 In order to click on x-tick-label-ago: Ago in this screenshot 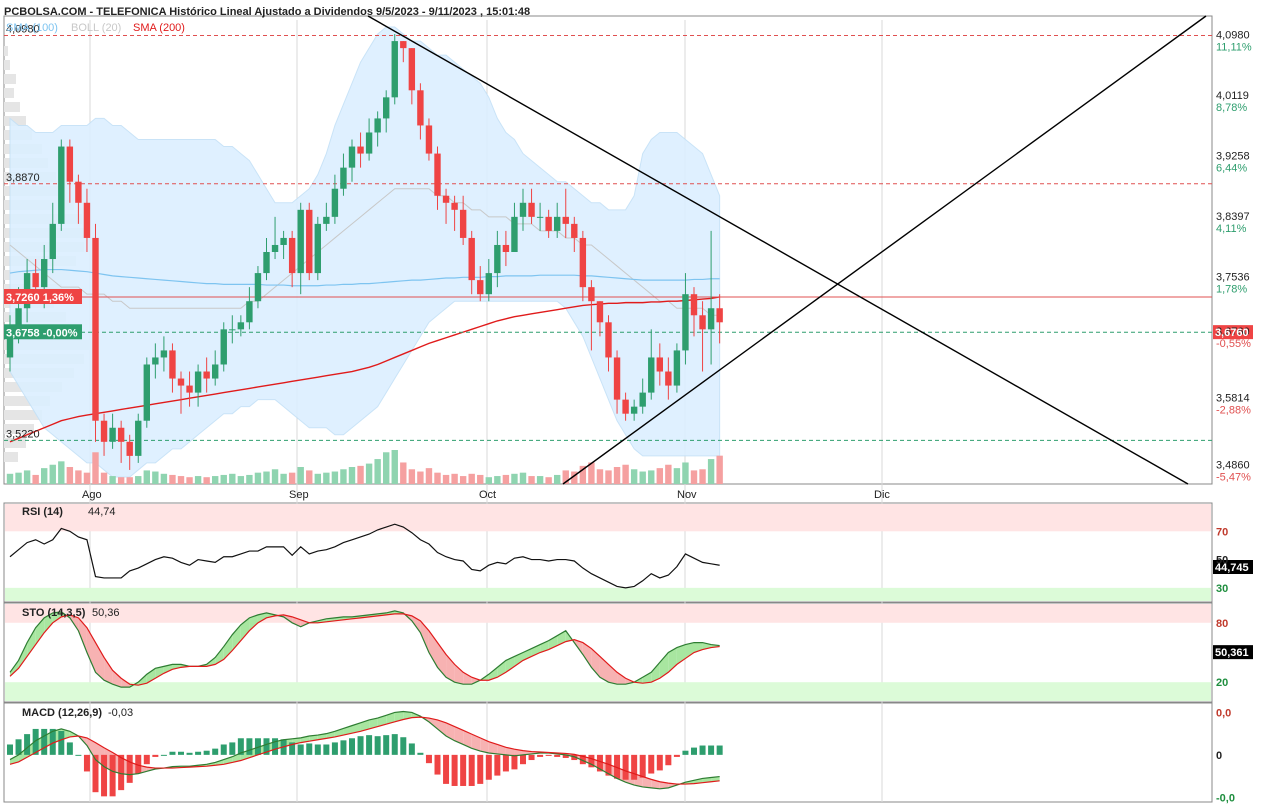, I will do `click(92, 495)`.